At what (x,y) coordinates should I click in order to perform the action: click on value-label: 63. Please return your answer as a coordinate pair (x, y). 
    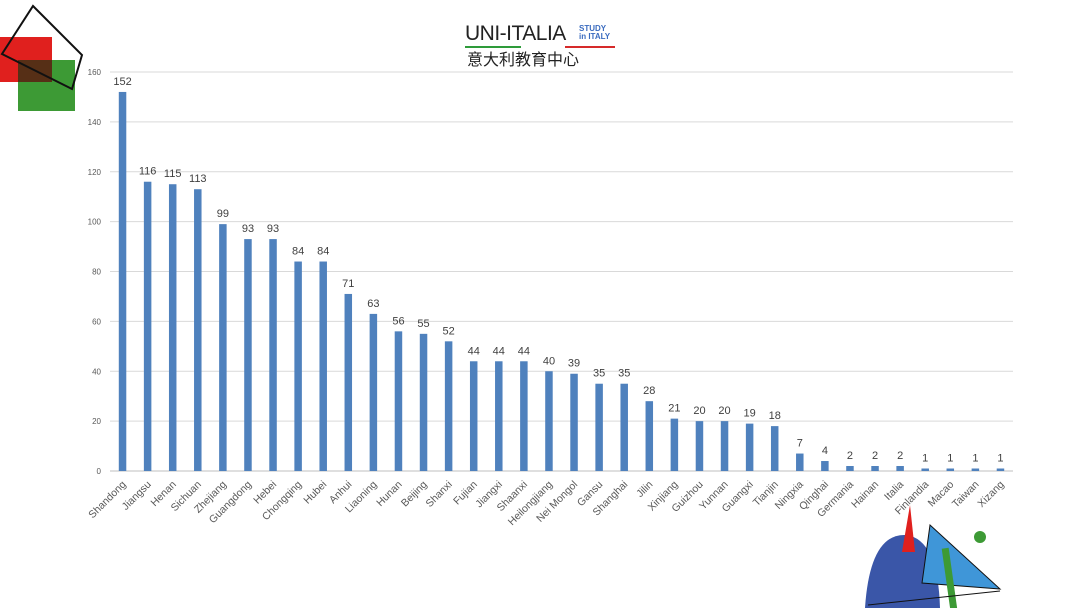
    Looking at the image, I should click on (373, 304).